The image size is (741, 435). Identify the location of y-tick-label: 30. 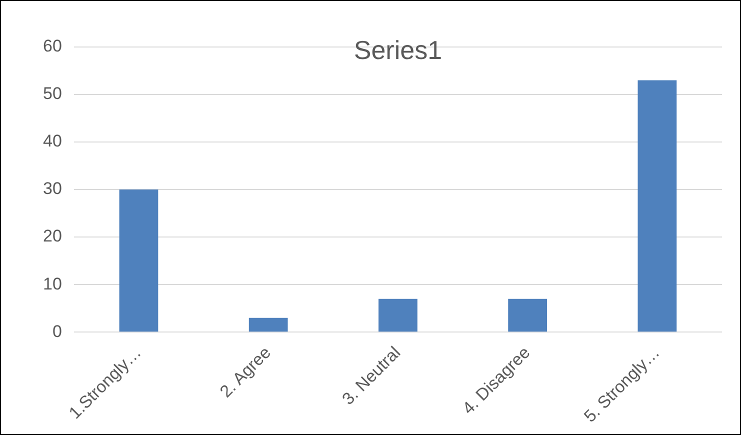
(52, 188).